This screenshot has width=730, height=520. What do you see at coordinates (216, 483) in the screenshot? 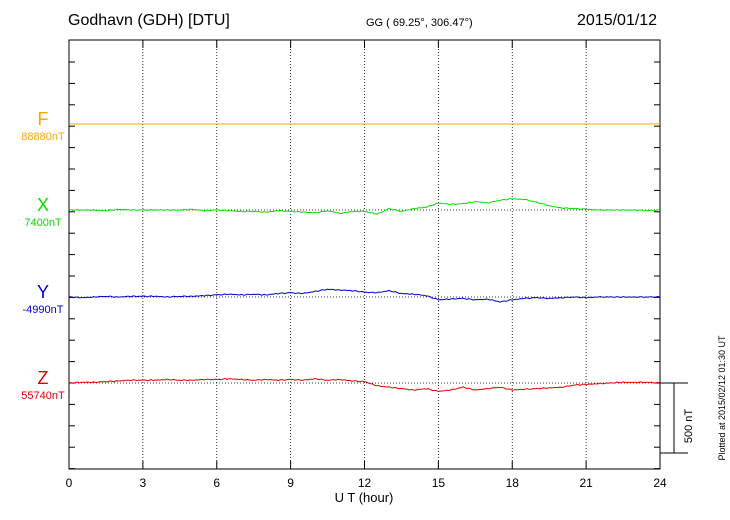
I see `x-tick-label: 6` at bounding box center [216, 483].